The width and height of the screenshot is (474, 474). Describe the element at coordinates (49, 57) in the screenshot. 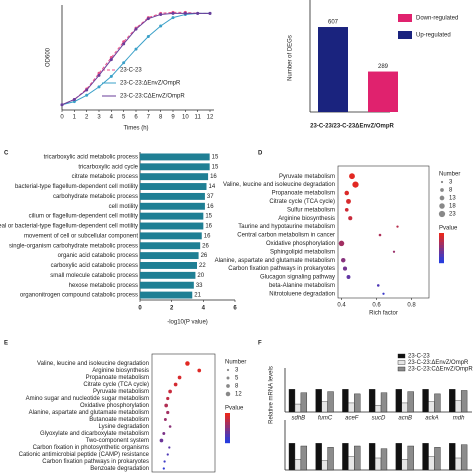

I see `y-axis-label: OD600` at that location.